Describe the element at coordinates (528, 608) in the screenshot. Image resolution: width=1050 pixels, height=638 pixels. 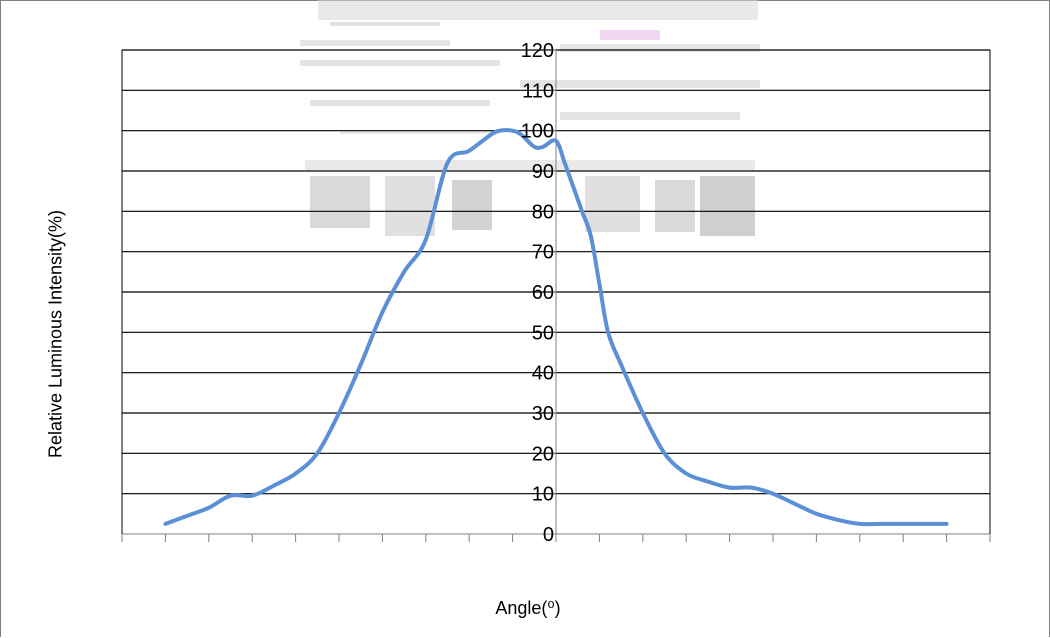
I see `x-axis-label: Angle(⁰)` at that location.